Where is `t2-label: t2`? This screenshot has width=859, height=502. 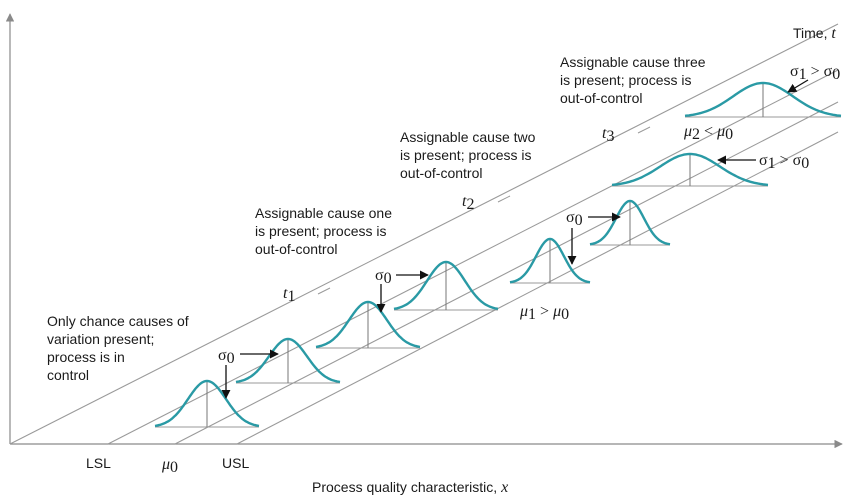 t2-label: t2 is located at coordinates (468, 203).